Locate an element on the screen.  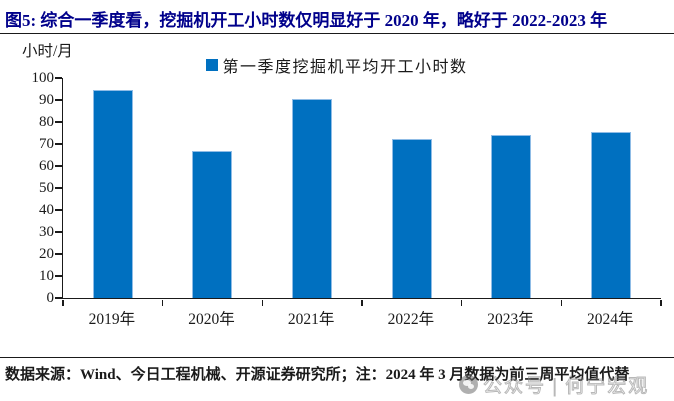
bar-2022年 is located at coordinates (411, 218).